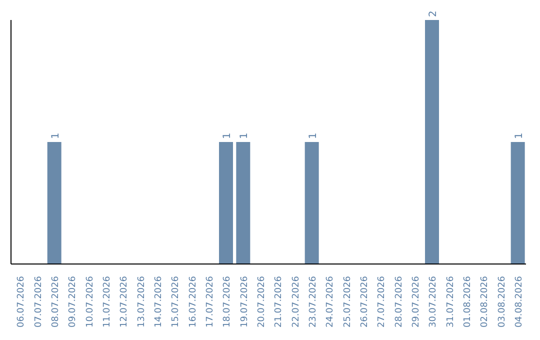  Describe the element at coordinates (485, 302) in the screenshot. I see `x-tick-label: 02.08.2026` at that location.